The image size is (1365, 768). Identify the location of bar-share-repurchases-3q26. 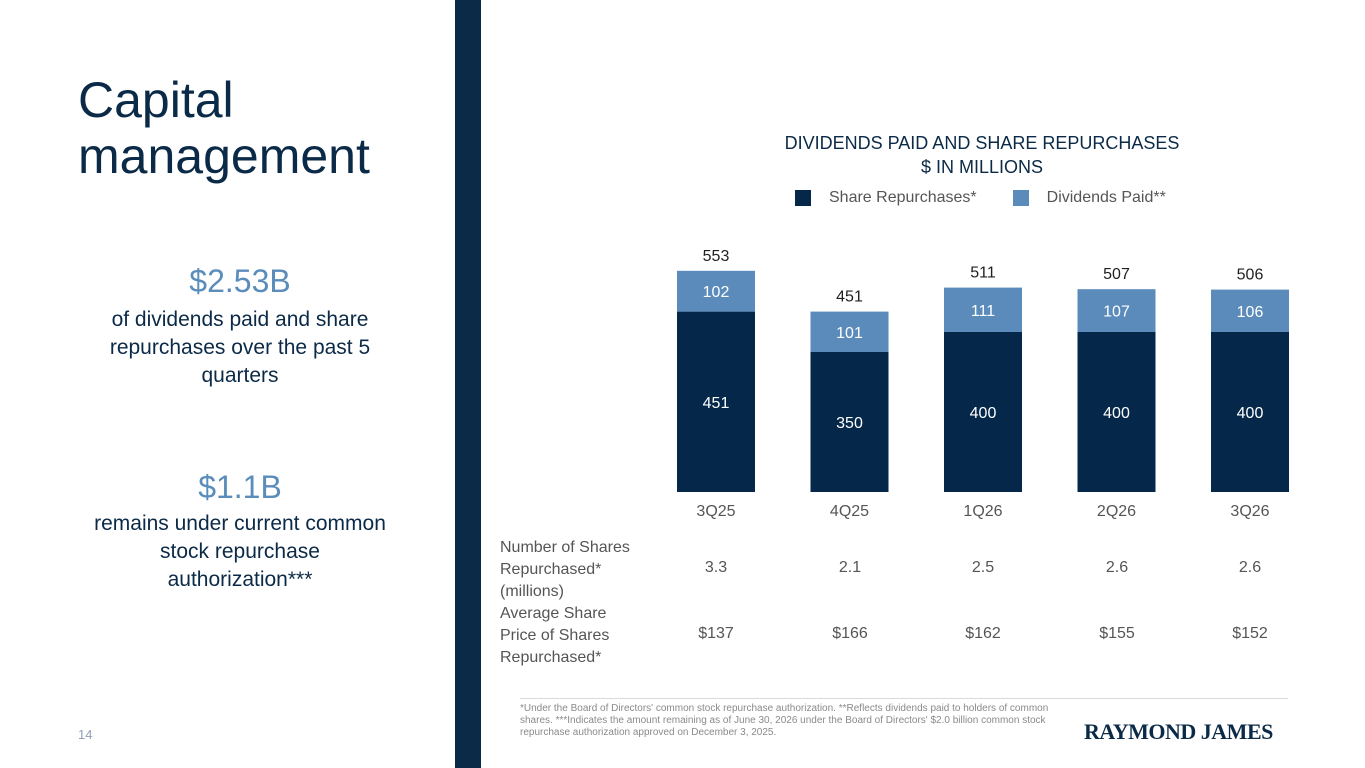
(1250, 412).